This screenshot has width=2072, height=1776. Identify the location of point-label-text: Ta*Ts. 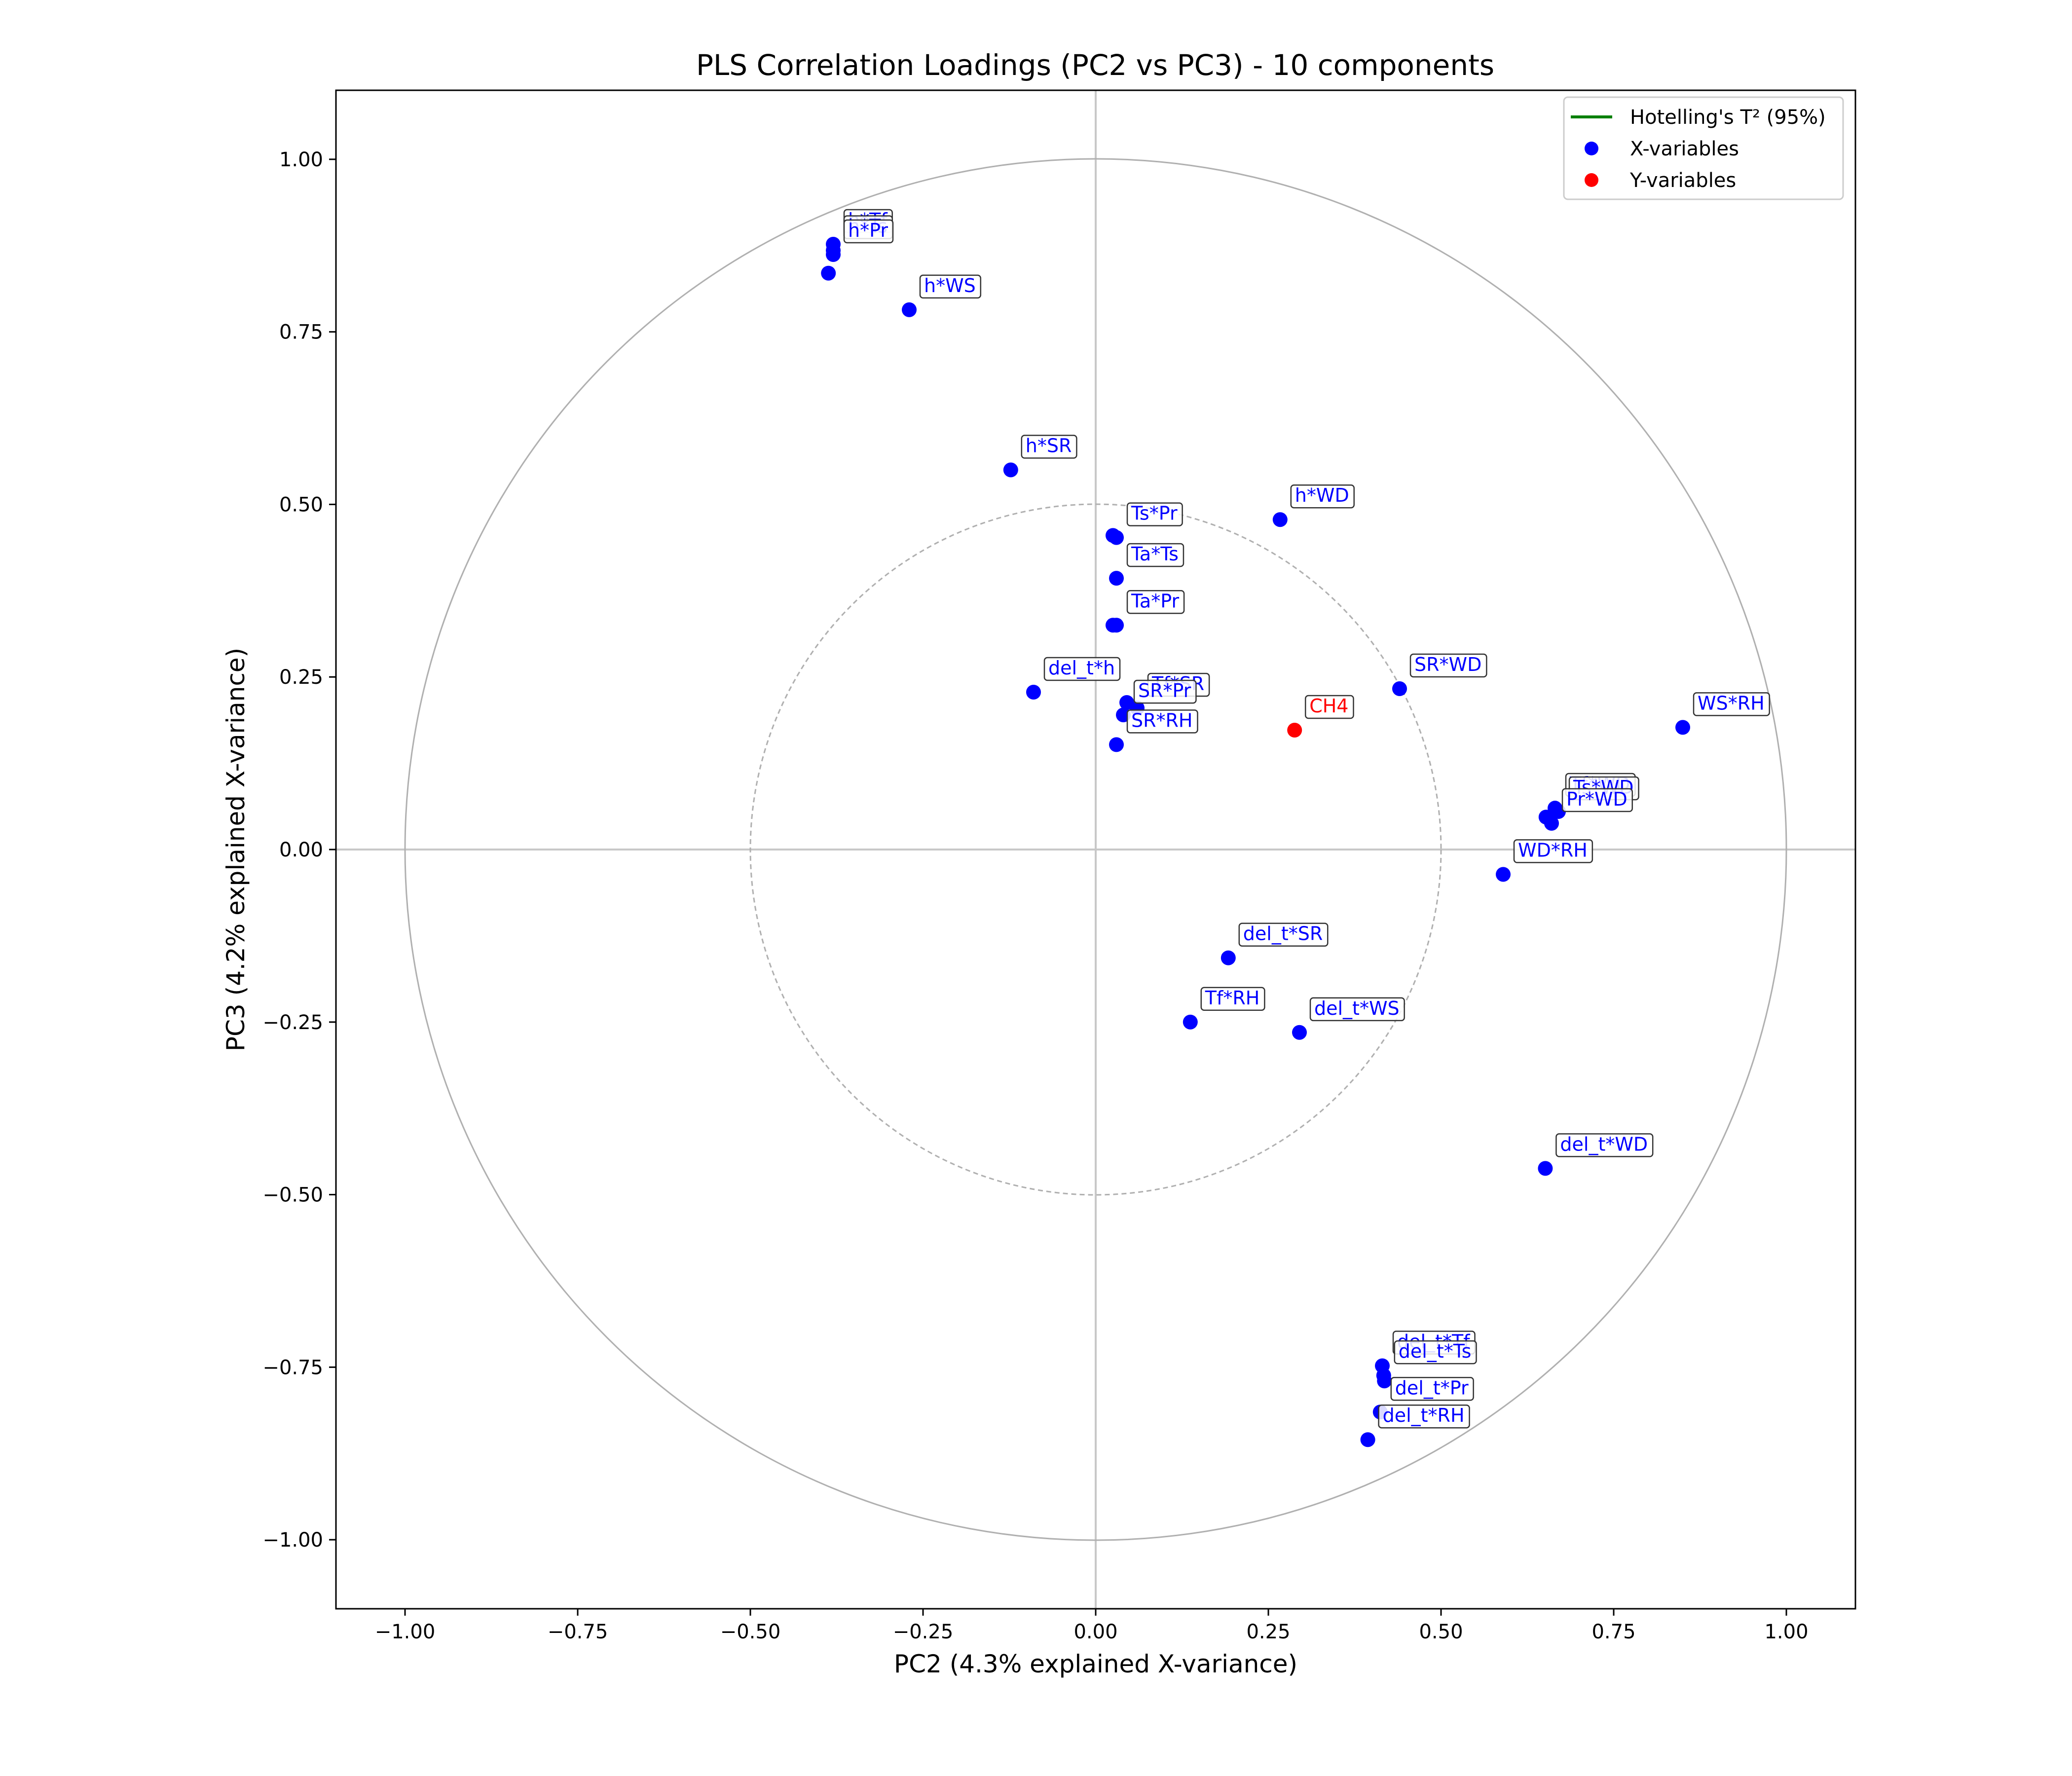
(1155, 554).